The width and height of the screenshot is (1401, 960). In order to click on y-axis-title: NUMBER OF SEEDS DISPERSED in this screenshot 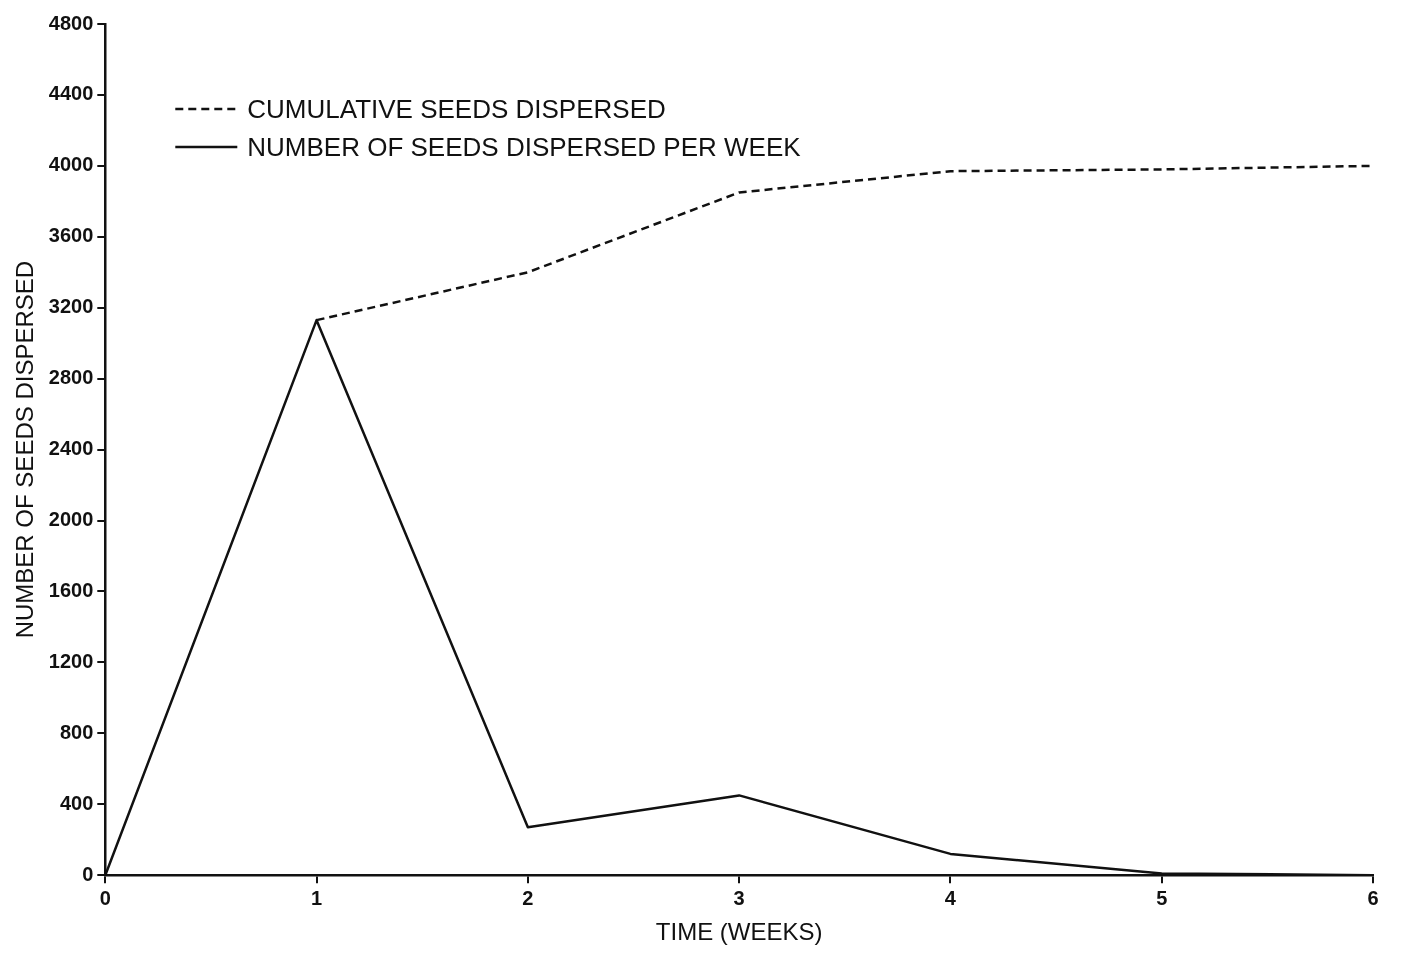, I will do `click(25, 449)`.